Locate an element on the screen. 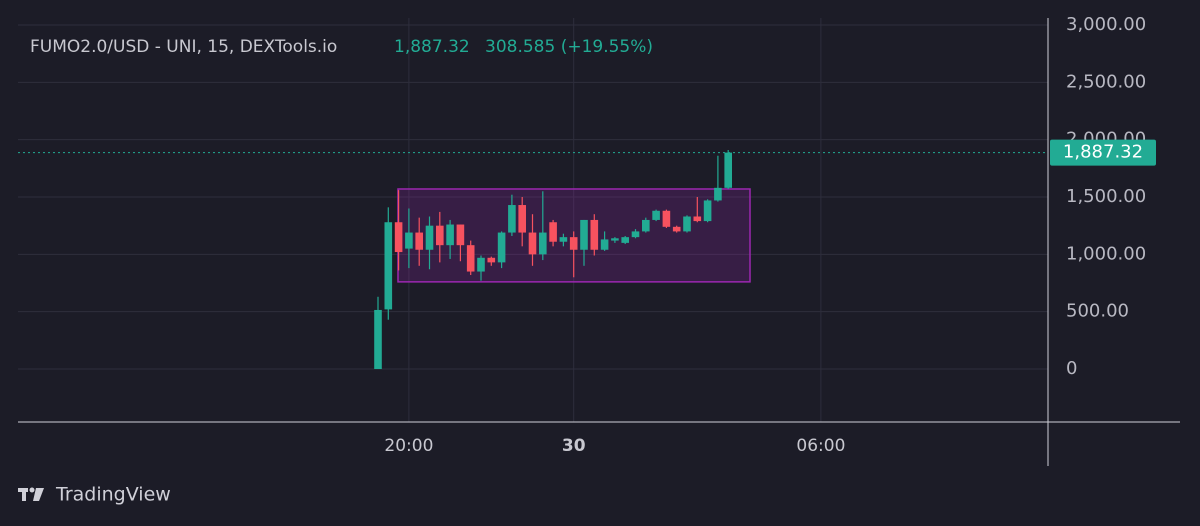 This screenshot has height=526, width=1200. y-tick-label: 0 is located at coordinates (1071, 368).